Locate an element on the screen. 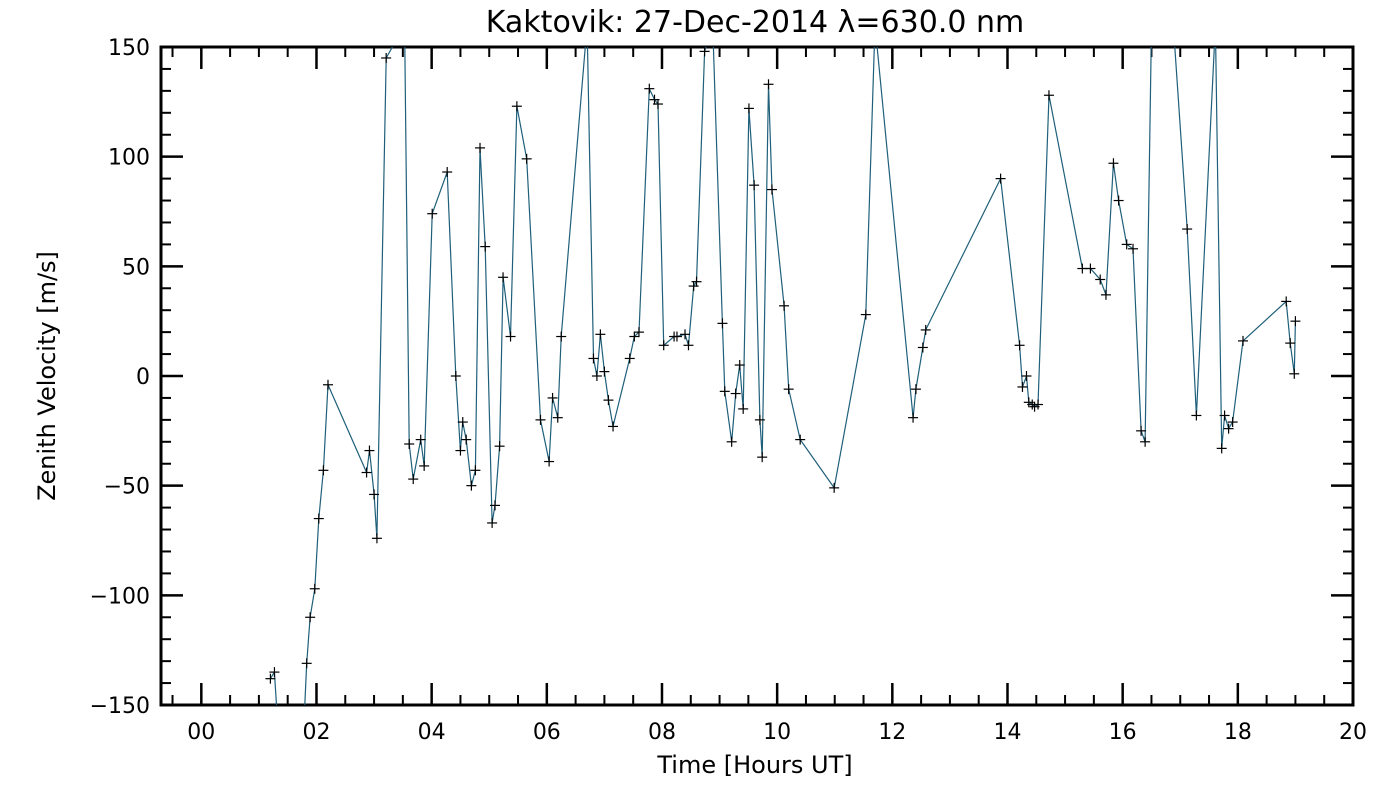 Image resolution: width=1400 pixels, height=800 pixels. y-axis-tick-labels: 150 100 50 0 −50 −100 −150 is located at coordinates (120, 377).